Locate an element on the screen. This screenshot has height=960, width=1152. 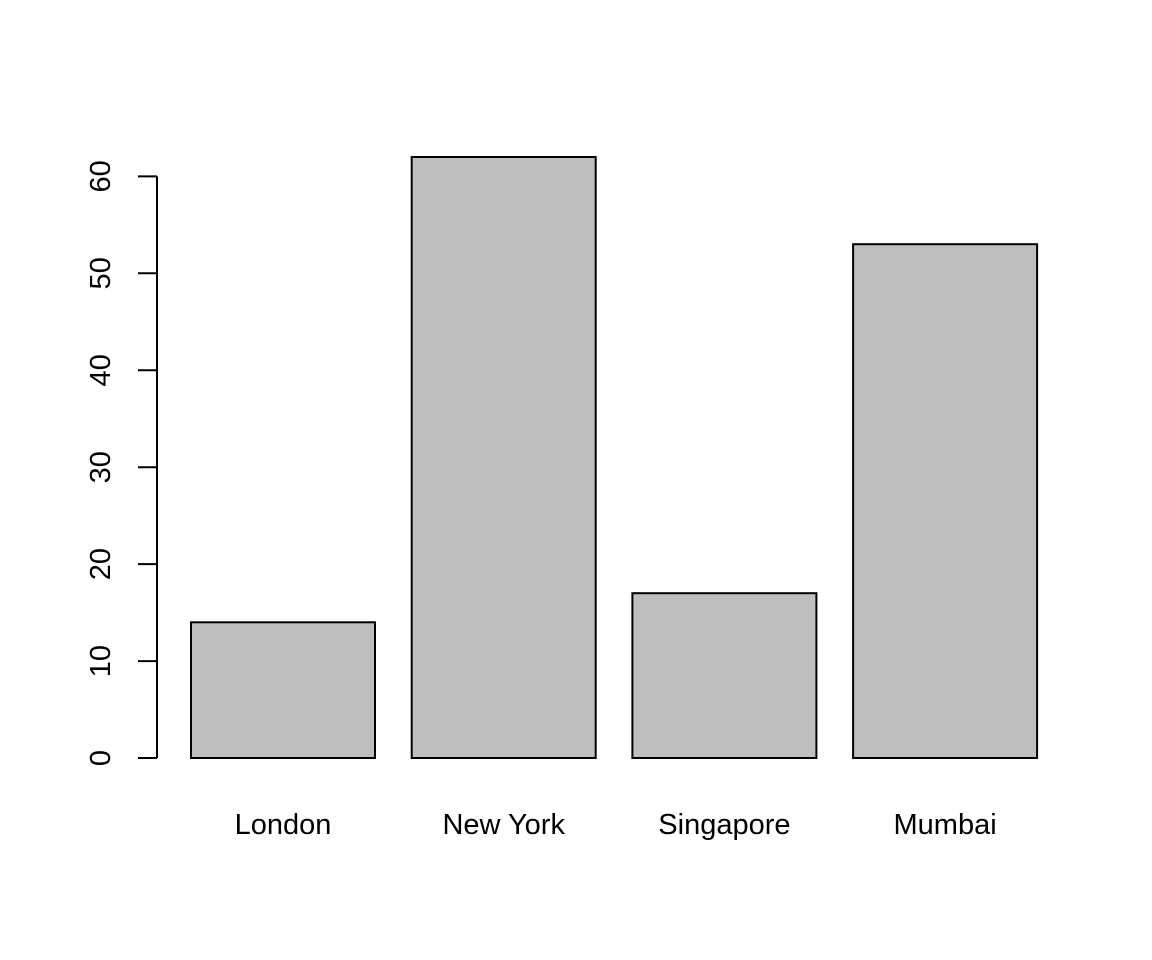
bar-london is located at coordinates (283, 690).